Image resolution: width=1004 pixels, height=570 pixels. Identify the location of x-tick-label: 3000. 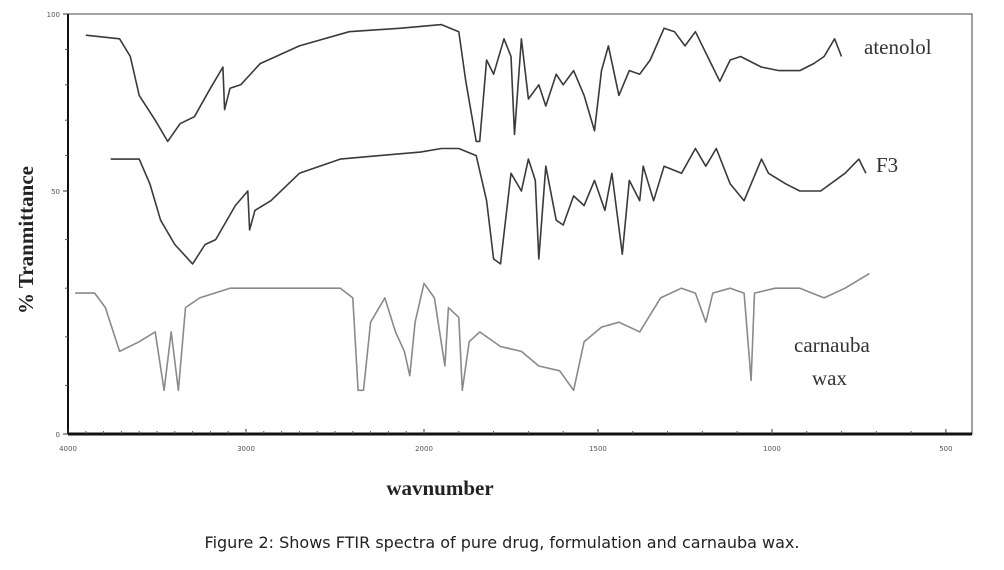
(246, 449).